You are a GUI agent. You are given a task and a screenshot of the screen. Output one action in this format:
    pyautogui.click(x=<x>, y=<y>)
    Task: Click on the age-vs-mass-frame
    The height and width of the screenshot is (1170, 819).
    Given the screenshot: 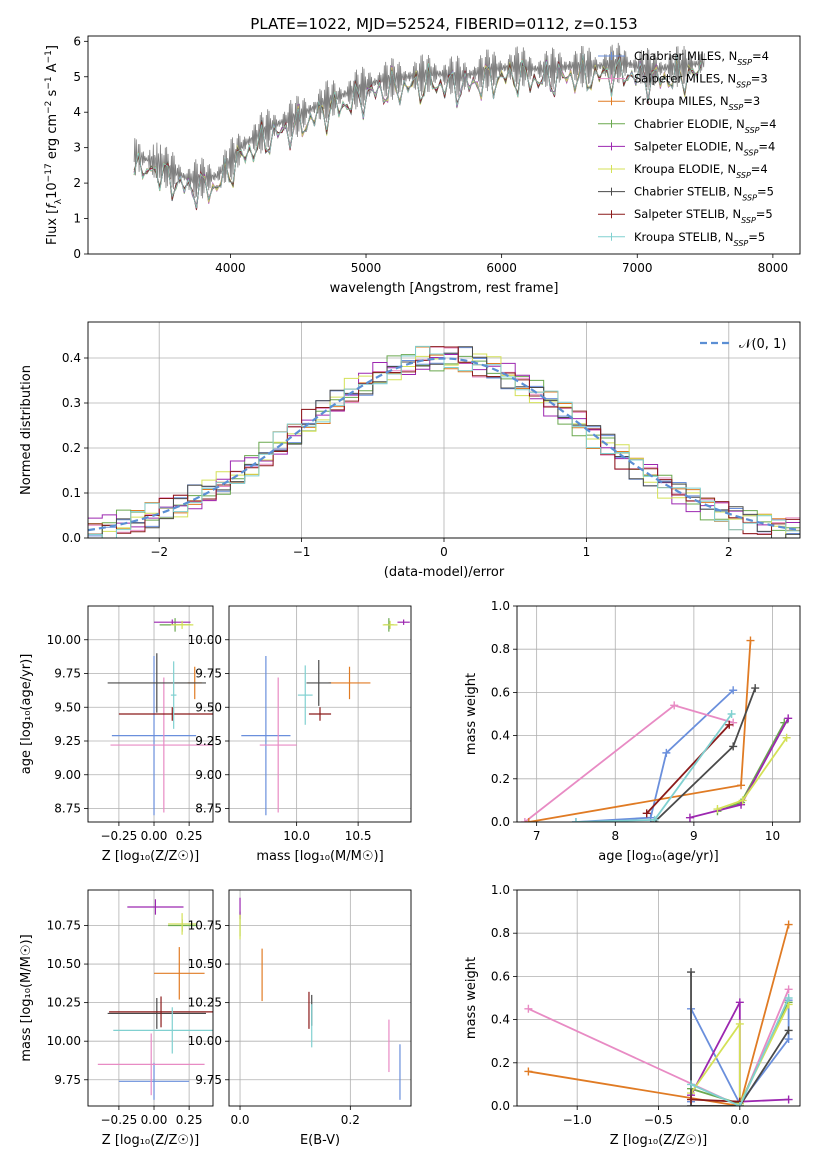 What is the action you would take?
    pyautogui.click(x=320, y=714)
    